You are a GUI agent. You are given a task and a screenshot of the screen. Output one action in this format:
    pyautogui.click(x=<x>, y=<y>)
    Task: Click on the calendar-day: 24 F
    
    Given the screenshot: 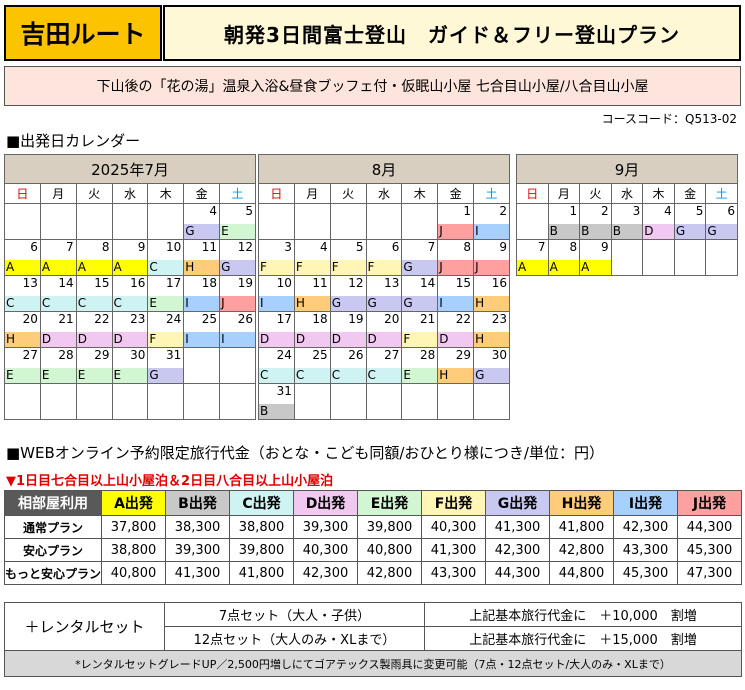 What is the action you would take?
    pyautogui.click(x=166, y=329)
    